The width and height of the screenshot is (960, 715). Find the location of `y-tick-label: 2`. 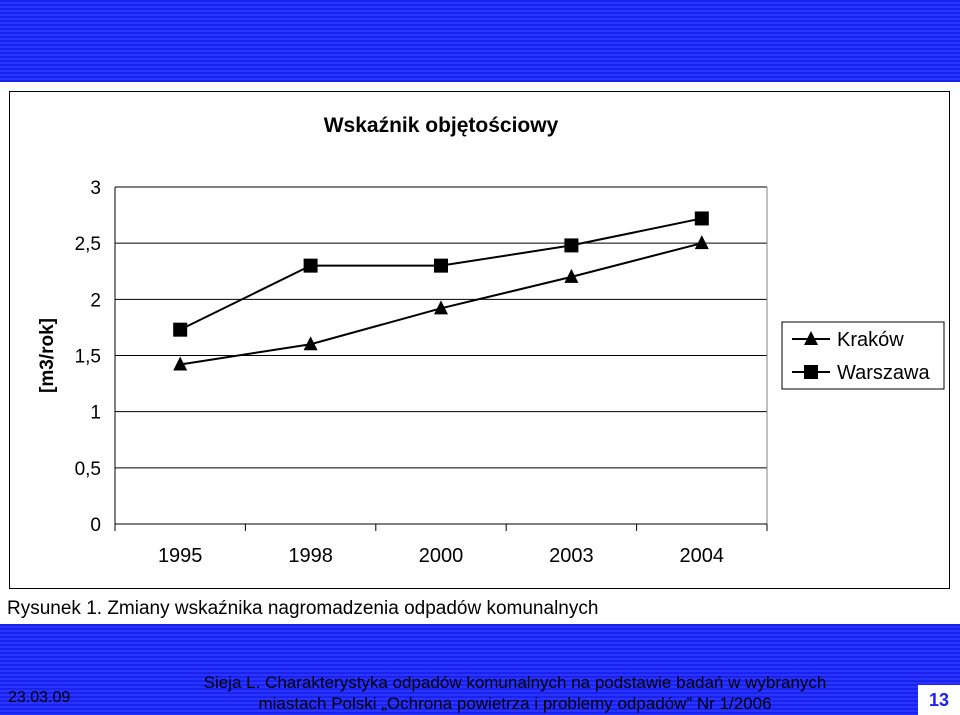

y-tick-label: 2 is located at coordinates (95, 300).